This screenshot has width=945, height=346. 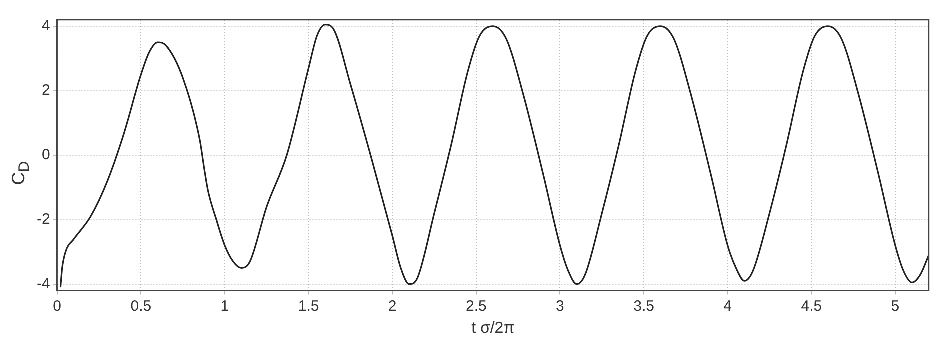 What do you see at coordinates (560, 306) in the screenshot?
I see `x-tick-label: 3` at bounding box center [560, 306].